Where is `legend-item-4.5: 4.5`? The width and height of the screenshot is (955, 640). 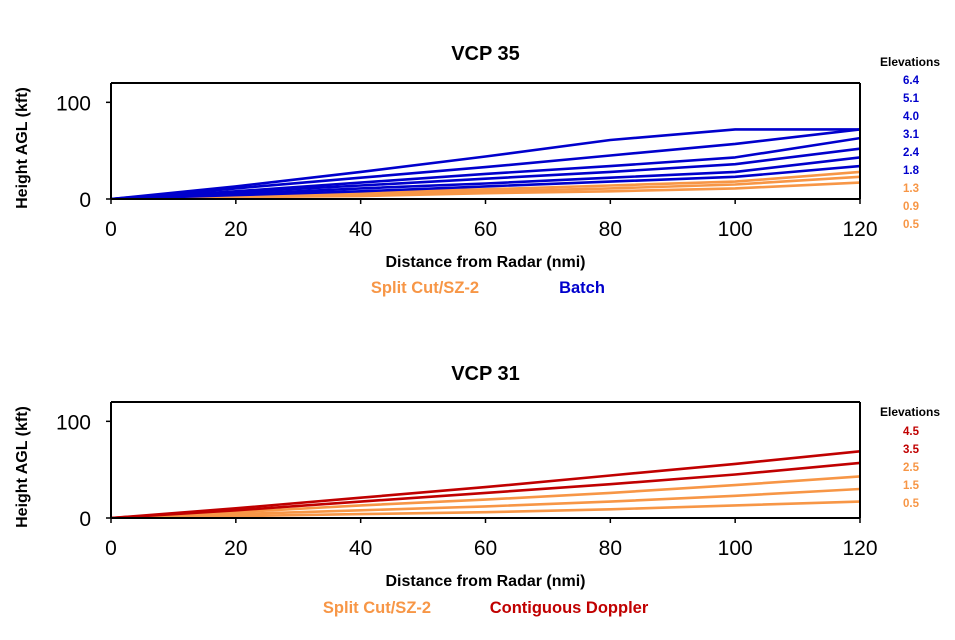 legend-item-4.5: 4.5 is located at coordinates (911, 432).